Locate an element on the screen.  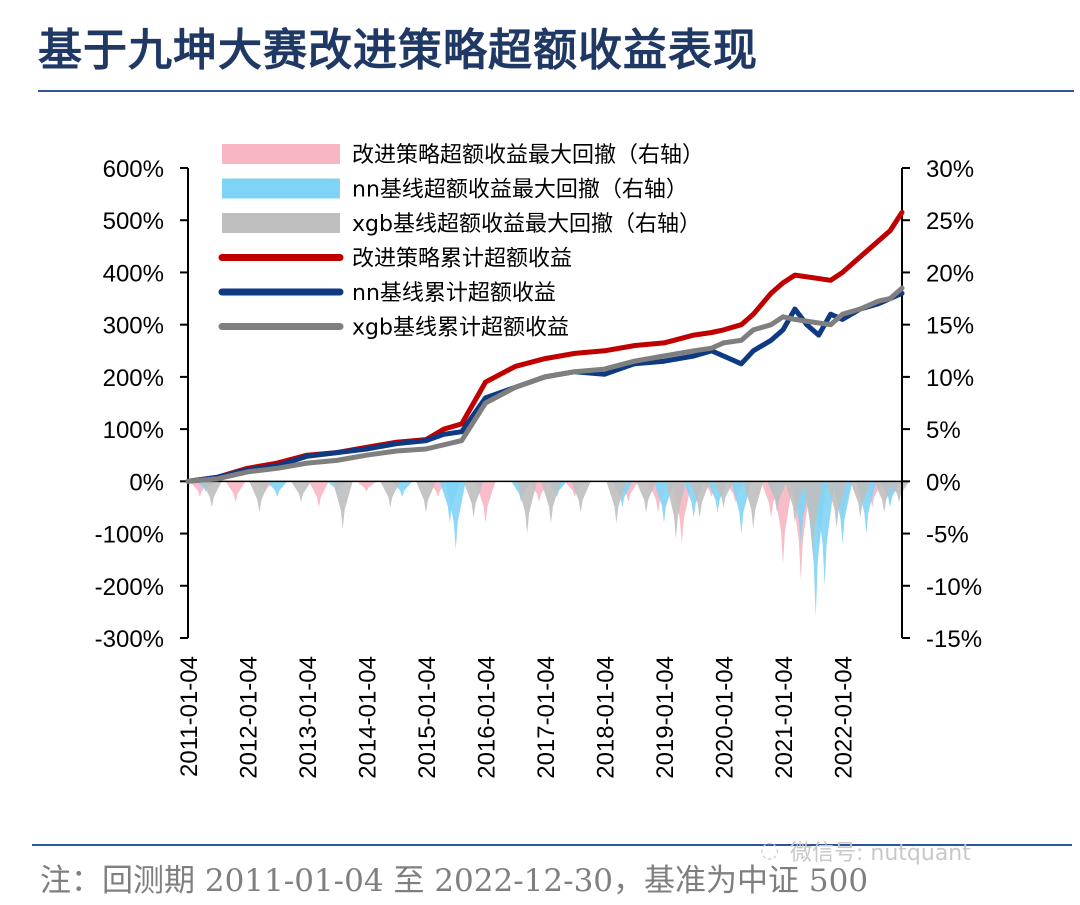
right-tick-label: -5% is located at coordinates (947, 535).